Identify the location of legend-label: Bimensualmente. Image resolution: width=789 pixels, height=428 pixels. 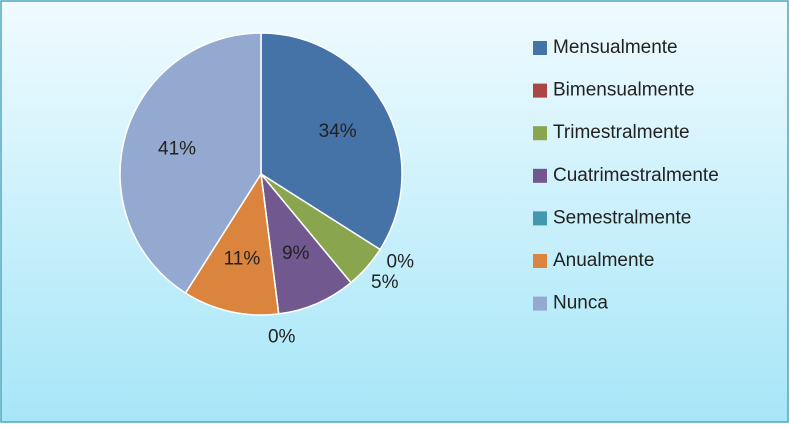
(624, 90).